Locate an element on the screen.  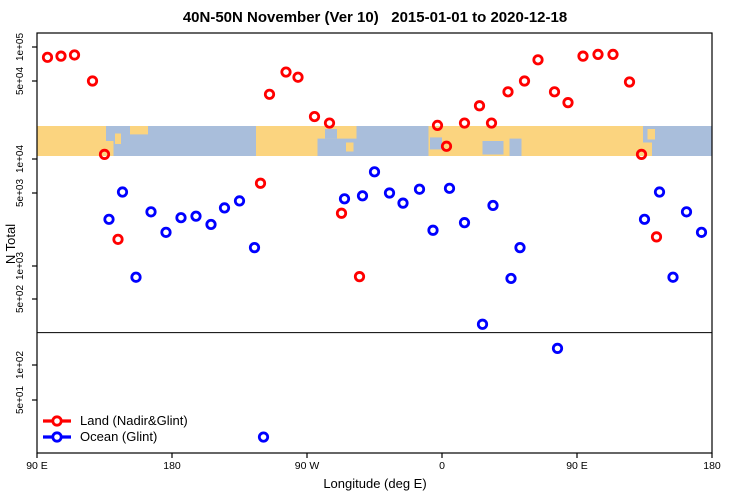
y-tick-label: 5e+02 is located at coordinates (20, 299).